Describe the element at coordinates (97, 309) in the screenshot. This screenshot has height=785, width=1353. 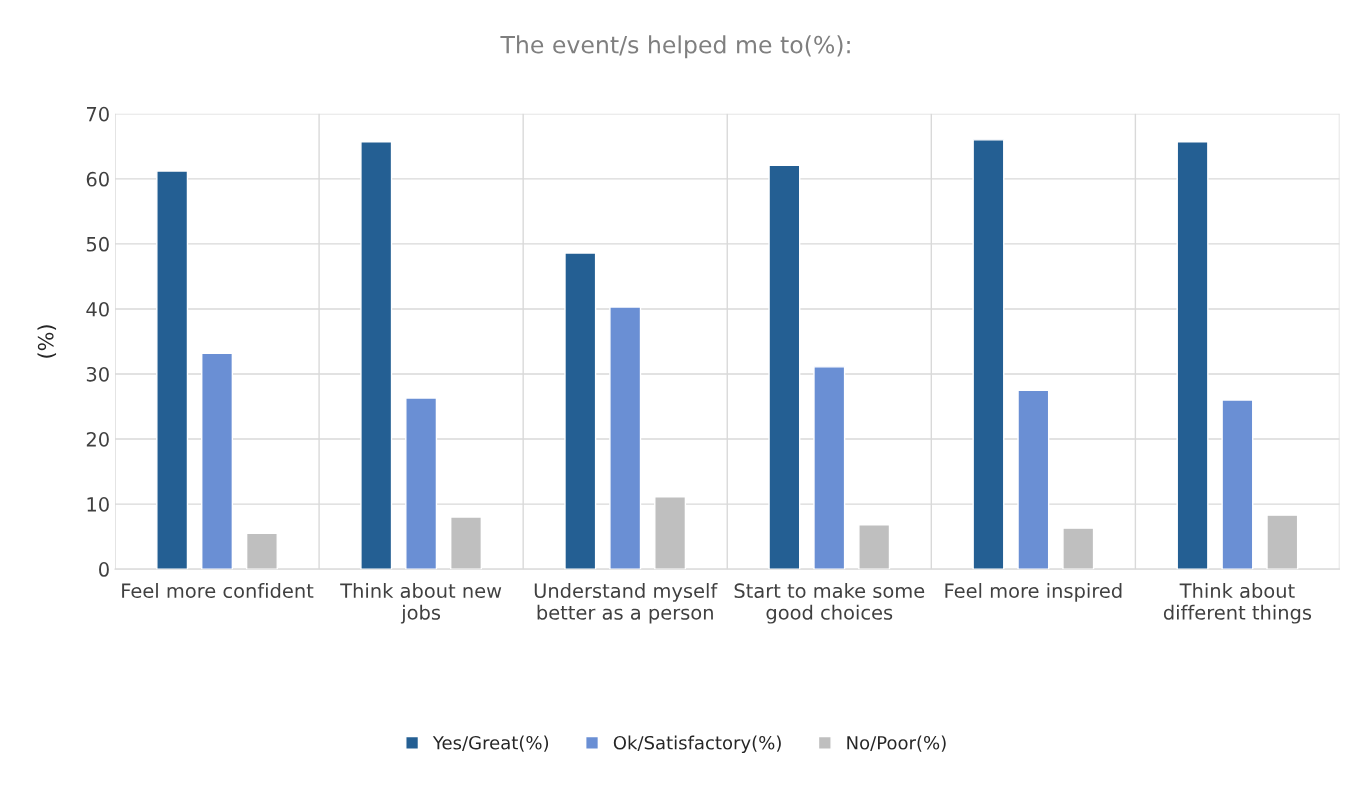
I see `y-tick-label: 40` at that location.